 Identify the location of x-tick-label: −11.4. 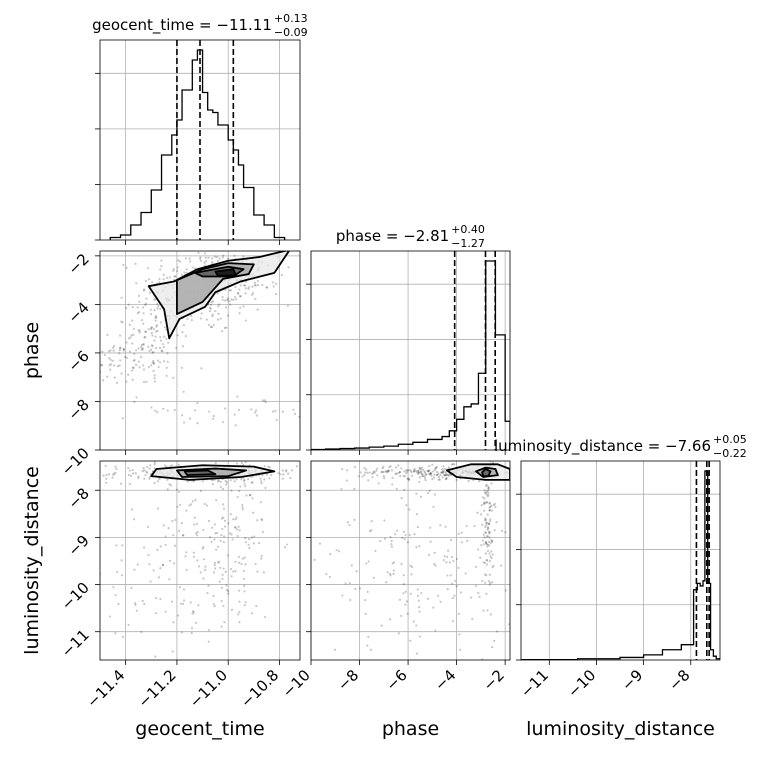
(105, 688).